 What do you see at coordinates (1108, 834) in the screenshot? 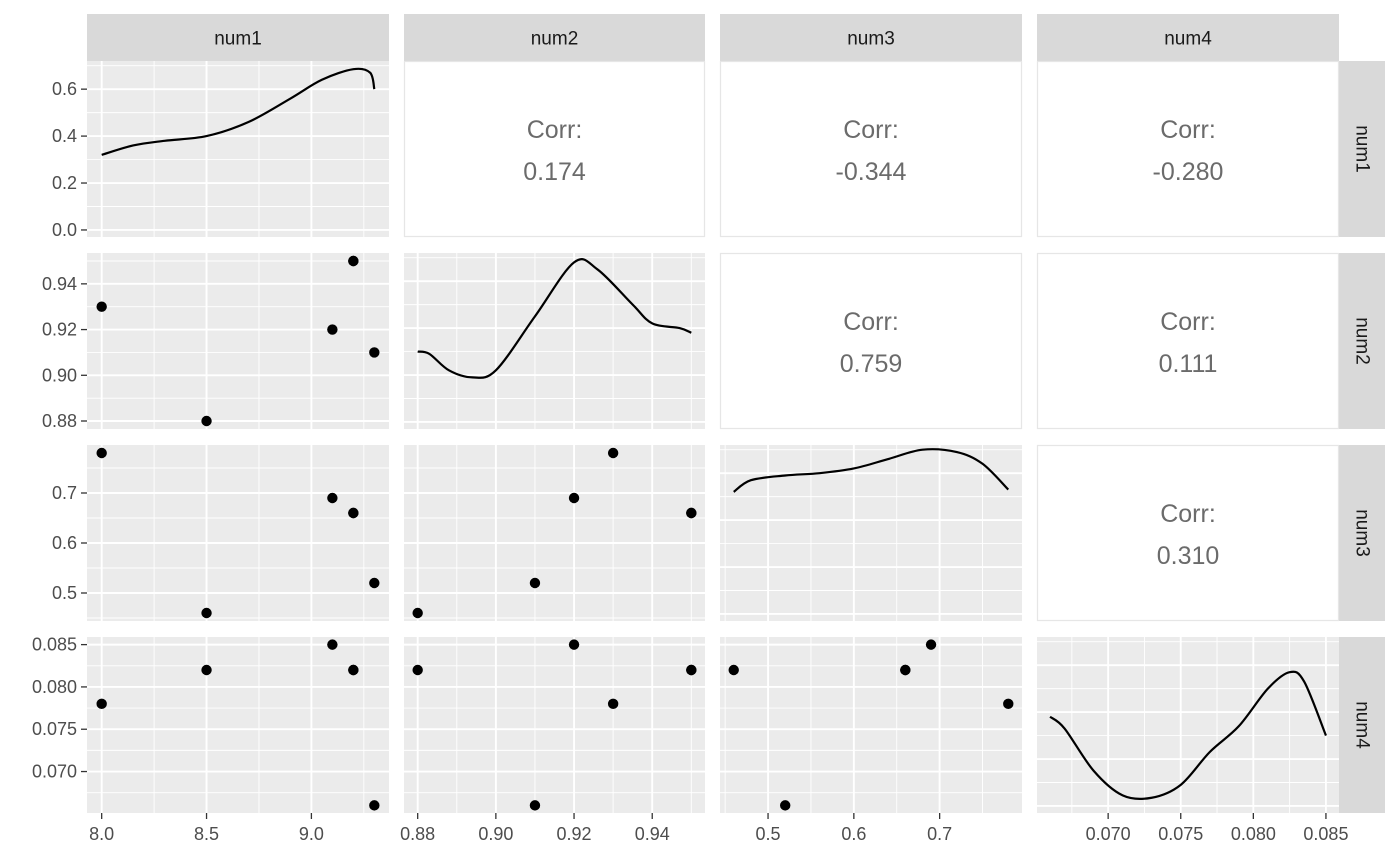
I see `x-tick-label: 0.070` at bounding box center [1108, 834].